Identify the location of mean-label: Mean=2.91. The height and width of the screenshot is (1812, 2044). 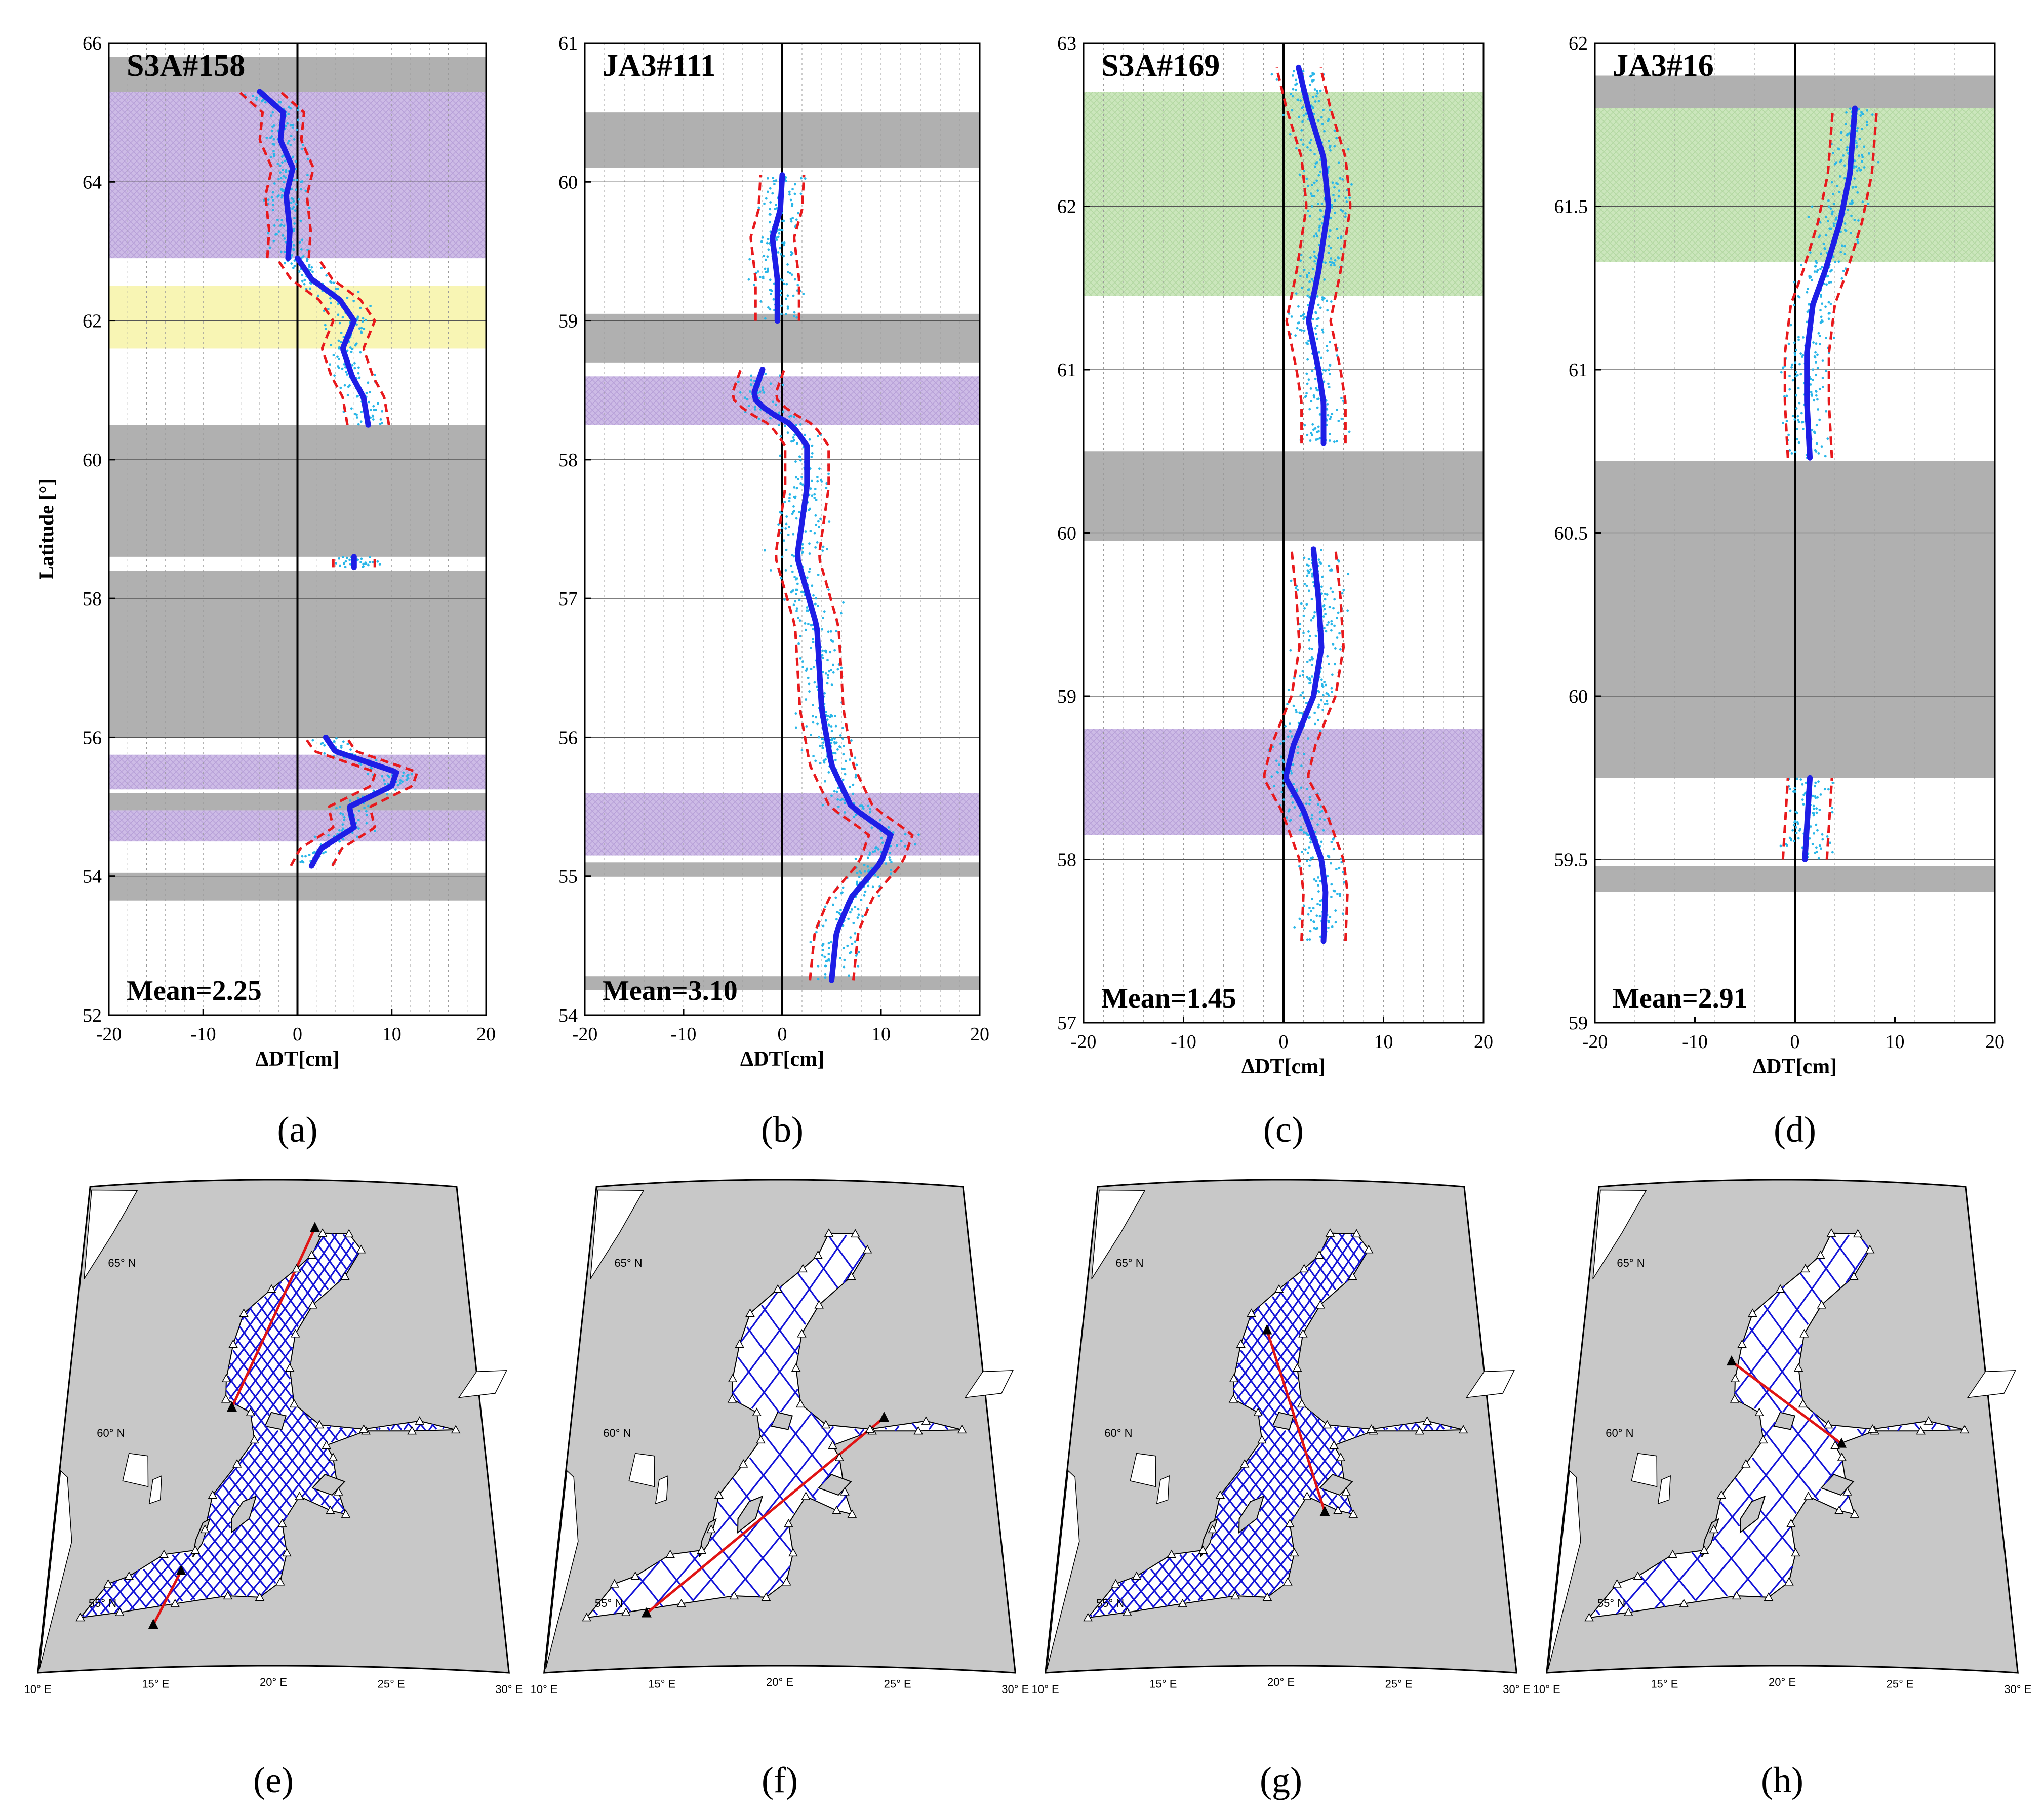
(1680, 999).